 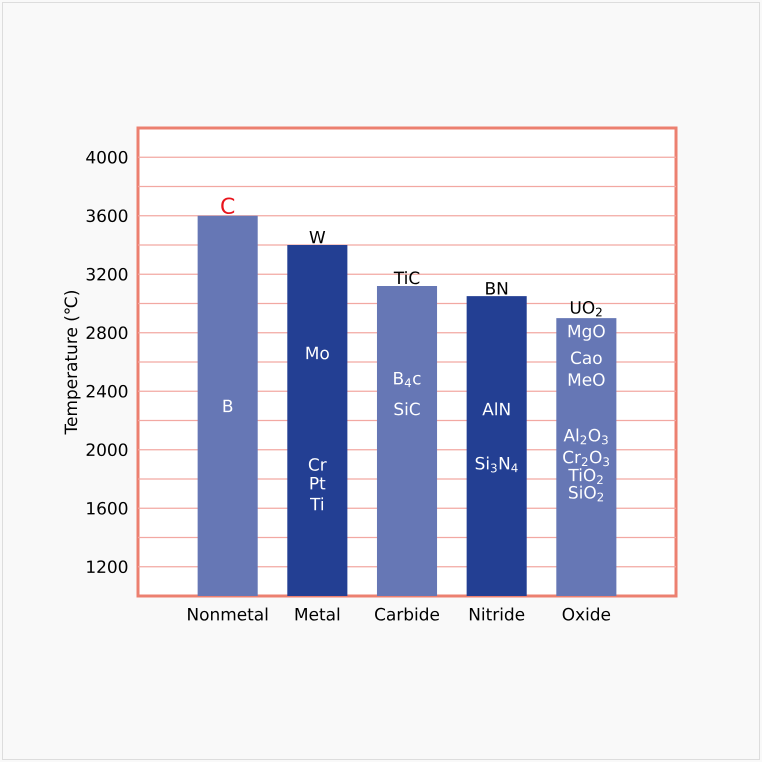 What do you see at coordinates (317, 503) in the screenshot?
I see `annotation: Ti` at bounding box center [317, 503].